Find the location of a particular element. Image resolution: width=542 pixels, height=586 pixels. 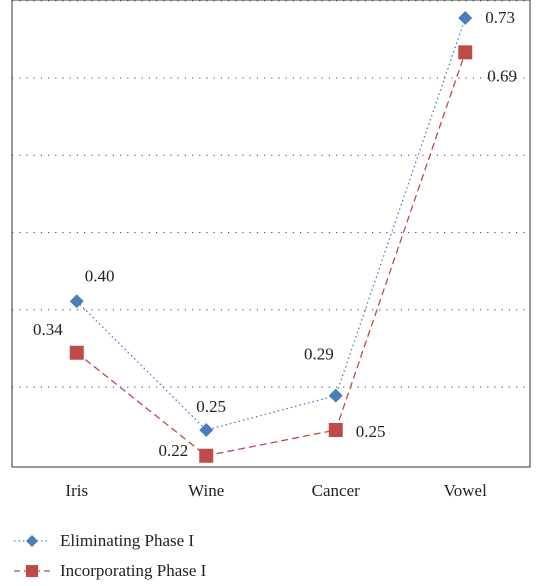

data-label-s1-cancer: 0.25 is located at coordinates (371, 431).